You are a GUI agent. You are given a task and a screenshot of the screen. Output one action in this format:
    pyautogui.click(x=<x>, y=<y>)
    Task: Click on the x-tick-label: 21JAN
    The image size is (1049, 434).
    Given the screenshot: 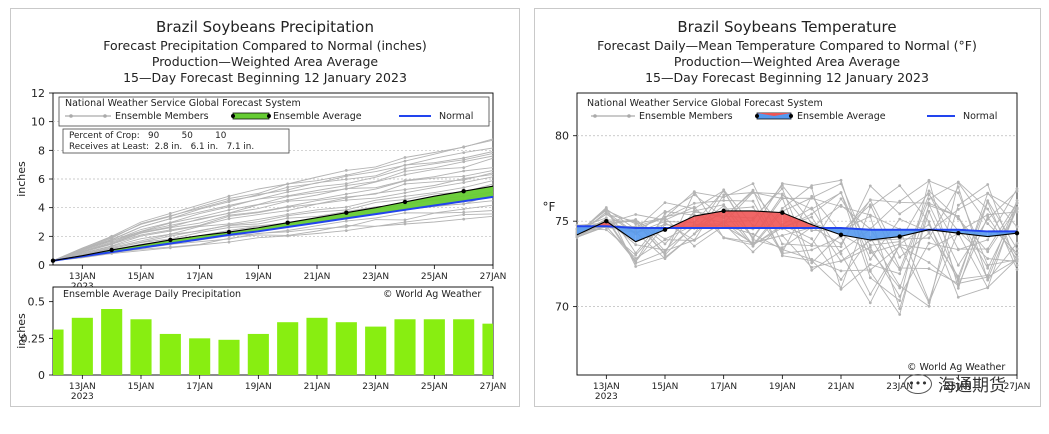 What is the action you would take?
    pyautogui.click(x=317, y=277)
    